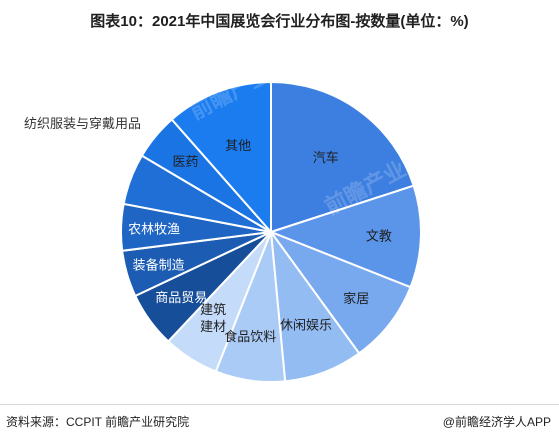 This screenshot has width=559, height=440. I want to click on brand-credit: @前瞻经济学人APP, so click(496, 422).